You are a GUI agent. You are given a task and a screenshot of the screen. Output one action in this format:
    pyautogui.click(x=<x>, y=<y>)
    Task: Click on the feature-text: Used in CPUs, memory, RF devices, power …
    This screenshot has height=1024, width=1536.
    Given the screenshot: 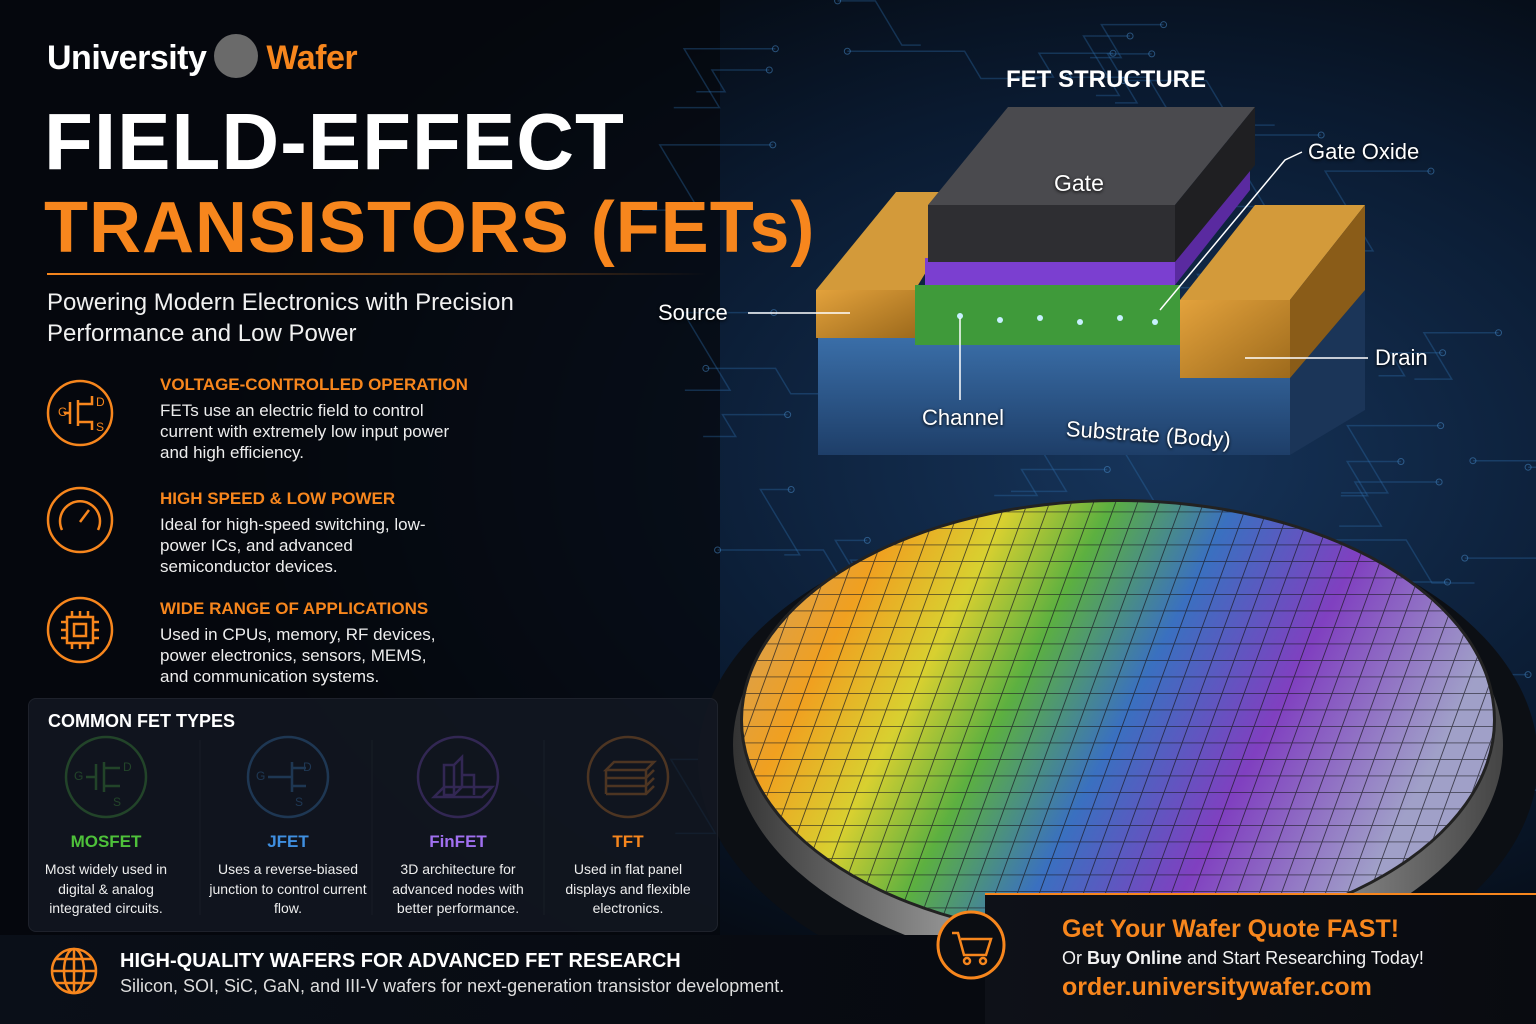 What is the action you would take?
    pyautogui.click(x=298, y=655)
    